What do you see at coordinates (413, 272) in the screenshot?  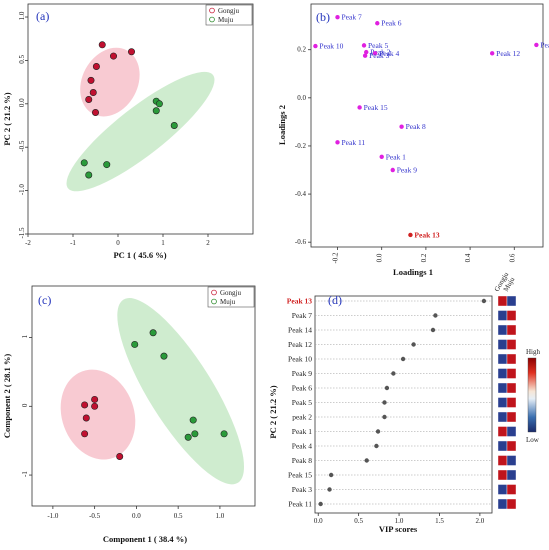 I see `panel-b-xlabel: Loadings 1` at bounding box center [413, 272].